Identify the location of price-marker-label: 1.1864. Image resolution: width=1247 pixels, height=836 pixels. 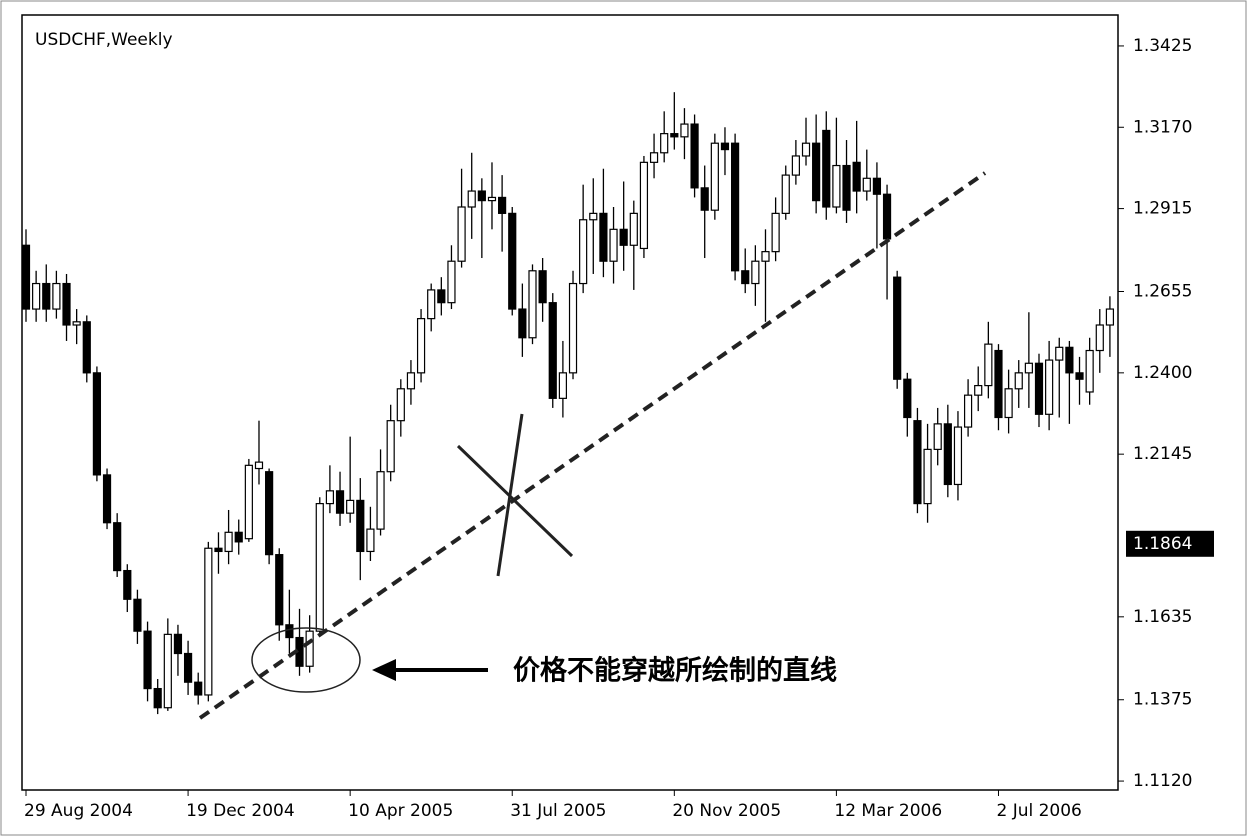
(1162, 544).